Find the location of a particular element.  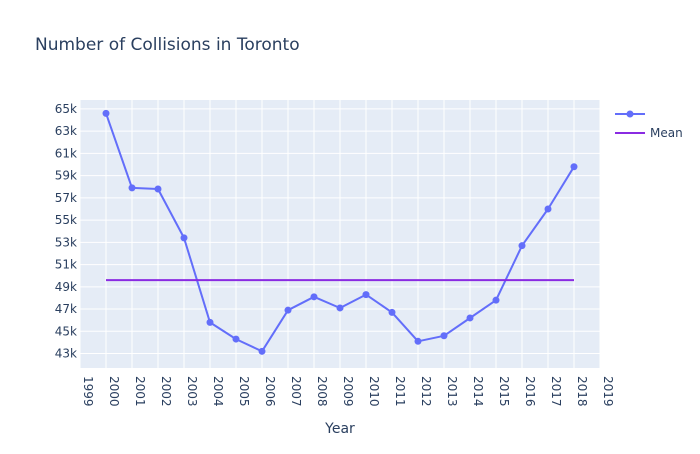

x-tick-label: 2012 is located at coordinates (426, 391).